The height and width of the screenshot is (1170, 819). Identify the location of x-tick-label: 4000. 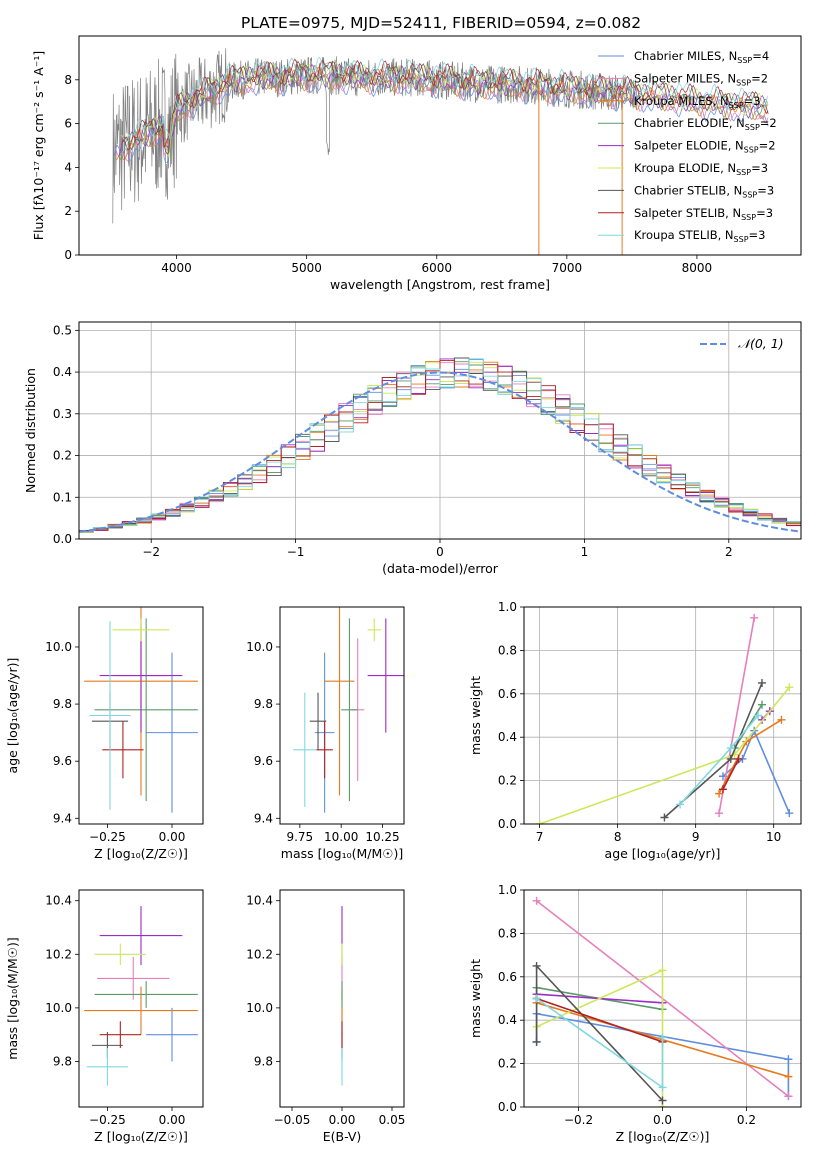
(176, 268).